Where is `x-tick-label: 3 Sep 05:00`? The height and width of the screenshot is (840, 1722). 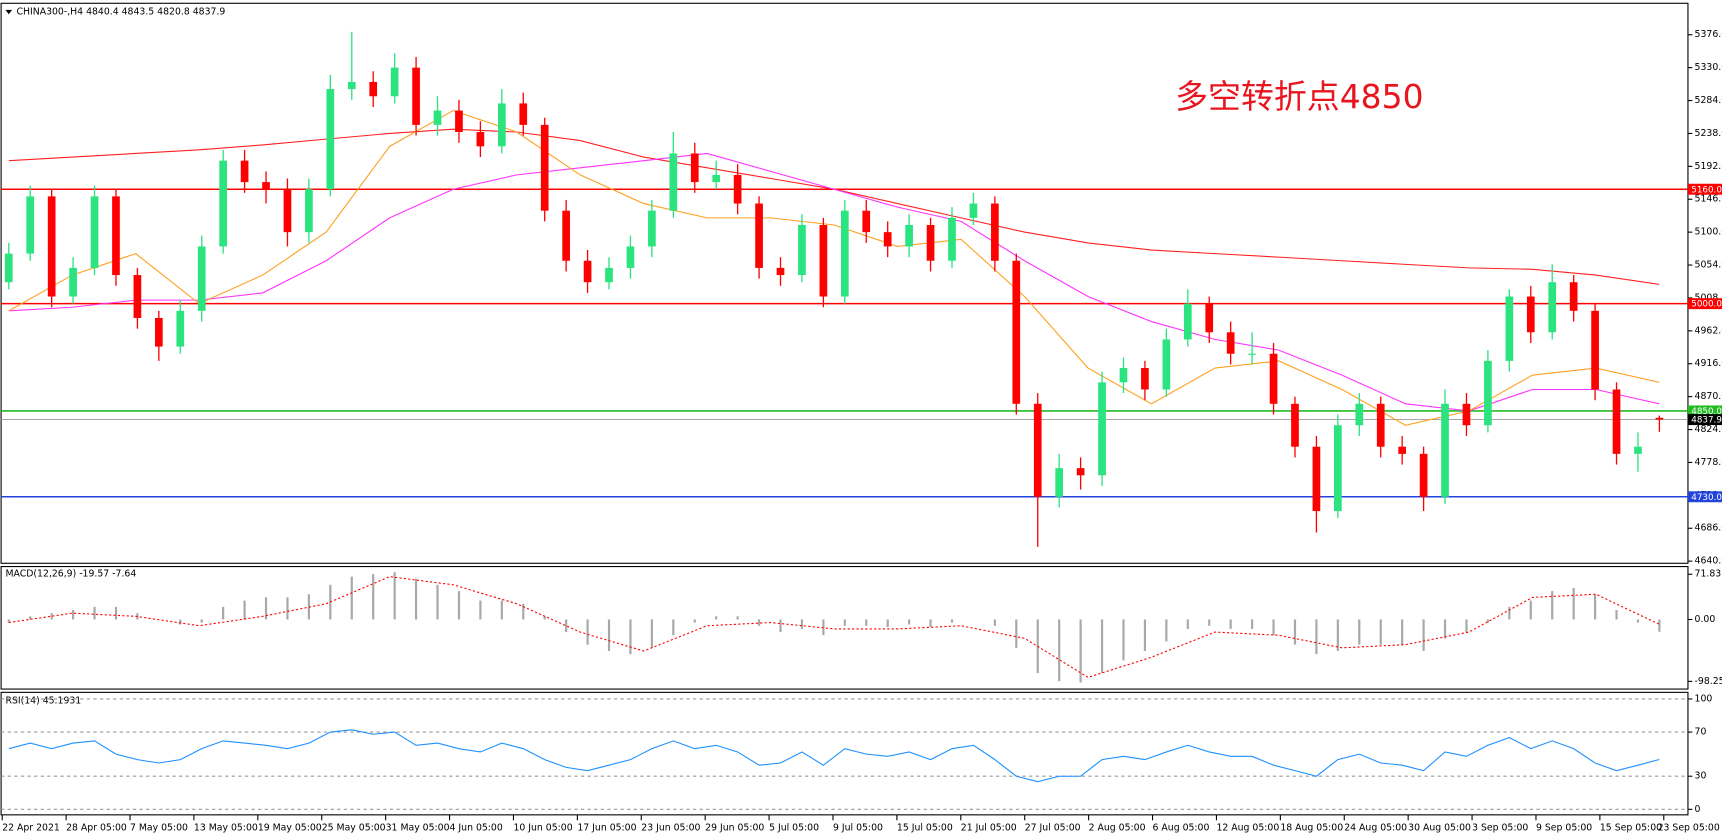
x-tick-label: 3 Sep 05:00 is located at coordinates (1500, 827).